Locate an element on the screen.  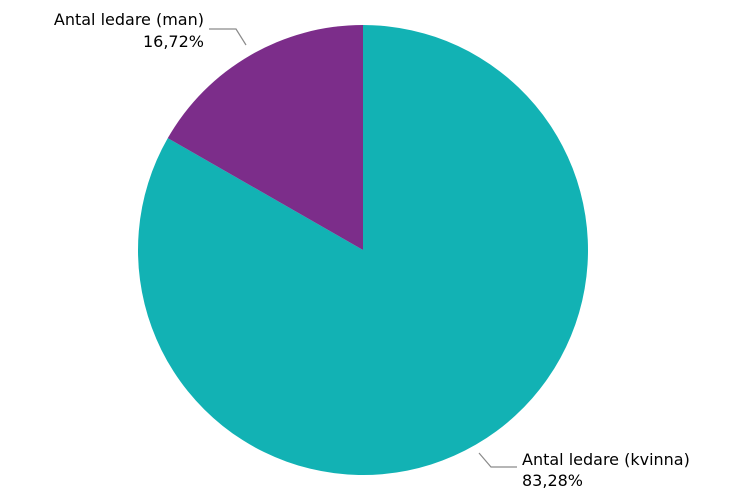
pie-slice-man is located at coordinates (265, 137).